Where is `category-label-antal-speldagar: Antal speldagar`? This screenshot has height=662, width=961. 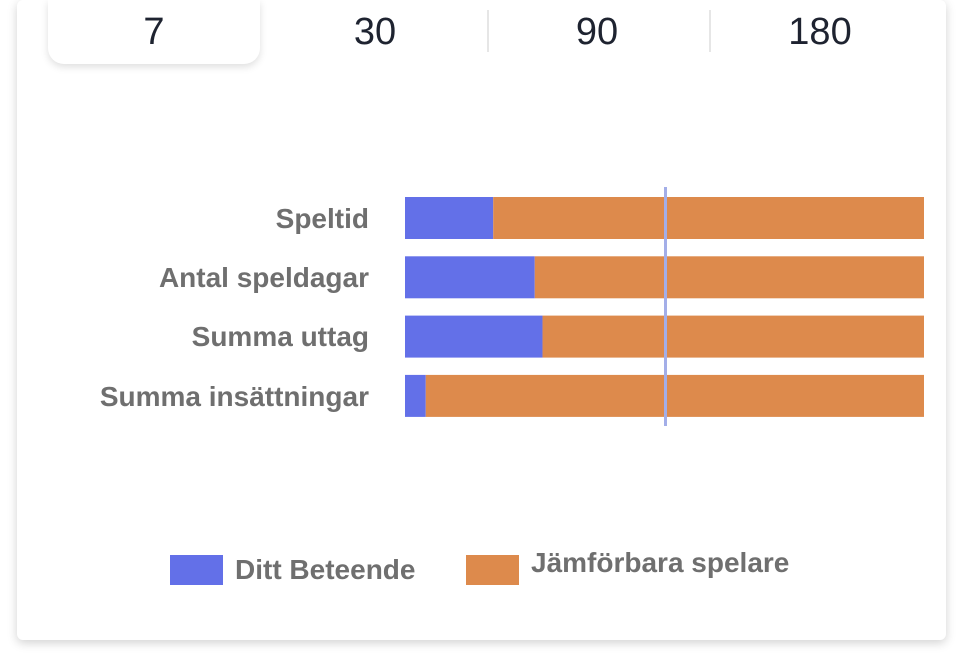 category-label-antal-speldagar: Antal speldagar is located at coordinates (263, 277).